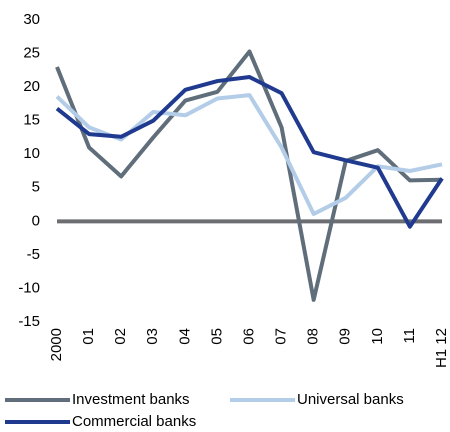 The height and width of the screenshot is (432, 450). I want to click on y-tick-label: 10, so click(31, 153).